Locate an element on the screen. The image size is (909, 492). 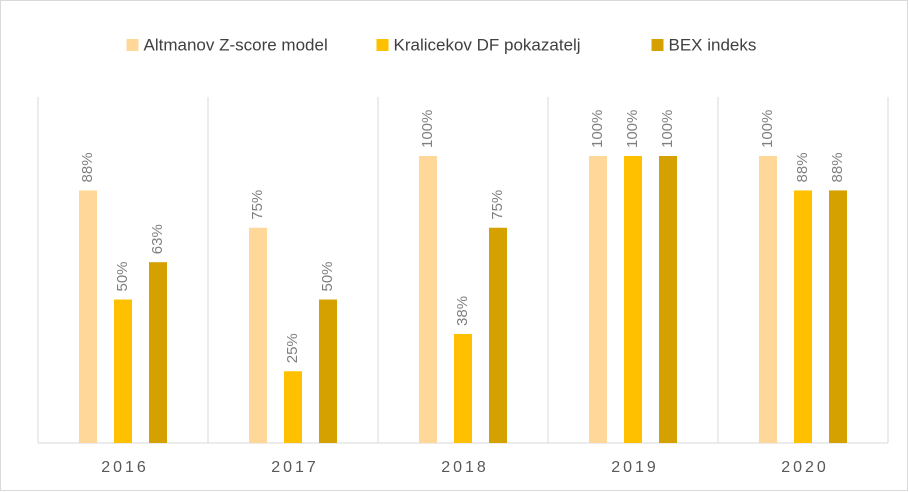
data-label: 38% is located at coordinates (462, 311).